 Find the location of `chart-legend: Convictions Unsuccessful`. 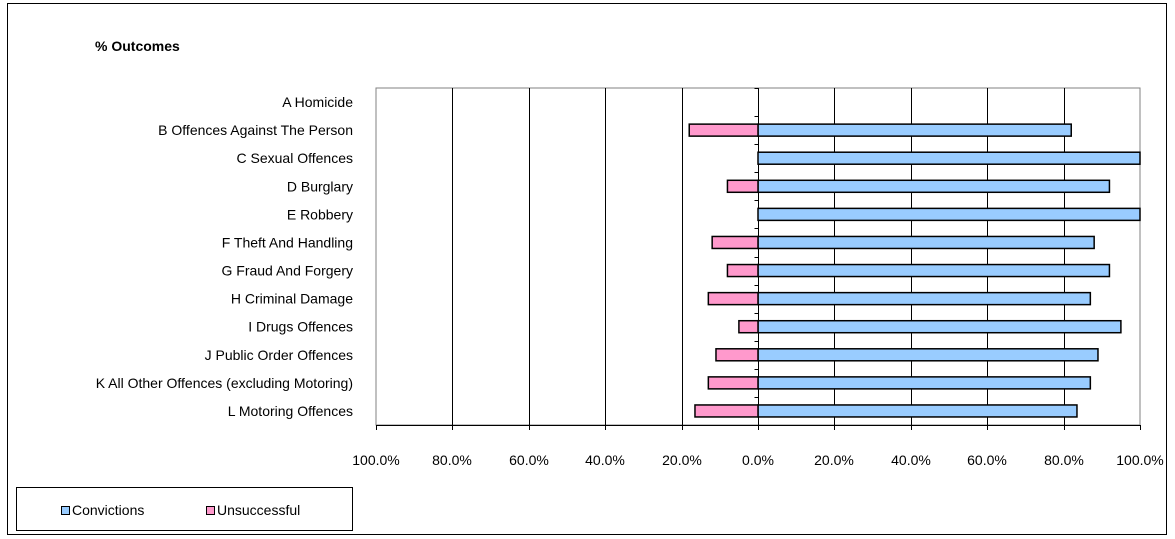

chart-legend: Convictions Unsuccessful is located at coordinates (184, 509).